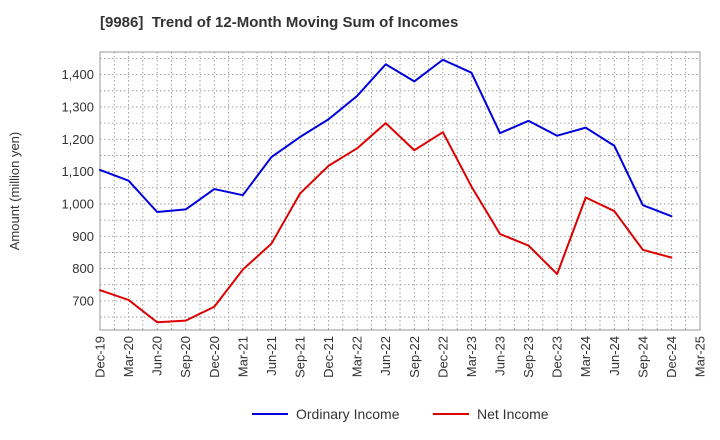 The height and width of the screenshot is (440, 720). What do you see at coordinates (614, 356) in the screenshot?
I see `x-tick-label: Jun-24` at bounding box center [614, 356].